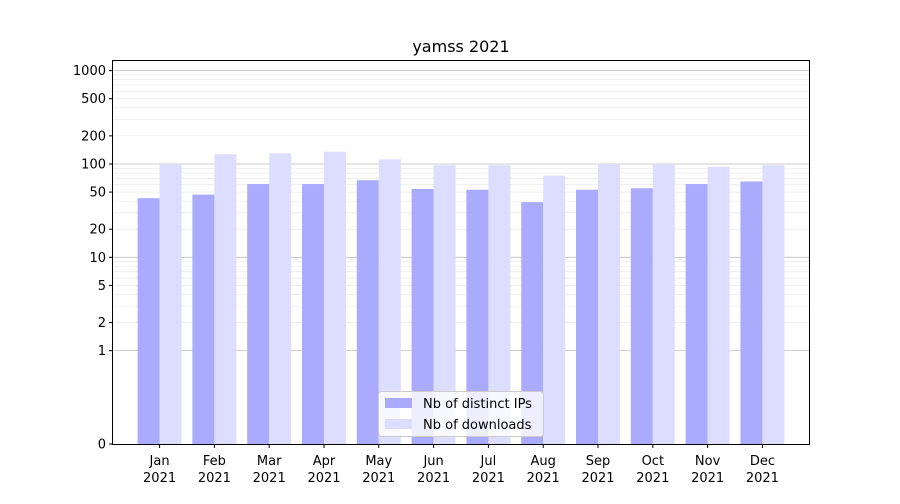 Image resolution: width=900 pixels, height=504 pixels. Describe the element at coordinates (102, 445) in the screenshot. I see `y-tick-label: 0` at that location.